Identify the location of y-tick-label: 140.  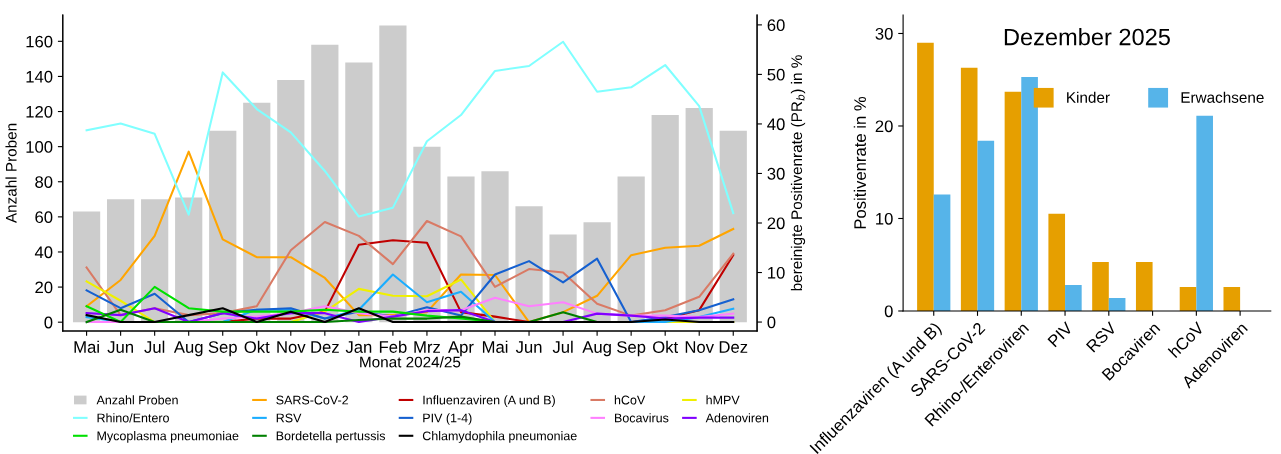
(39, 76).